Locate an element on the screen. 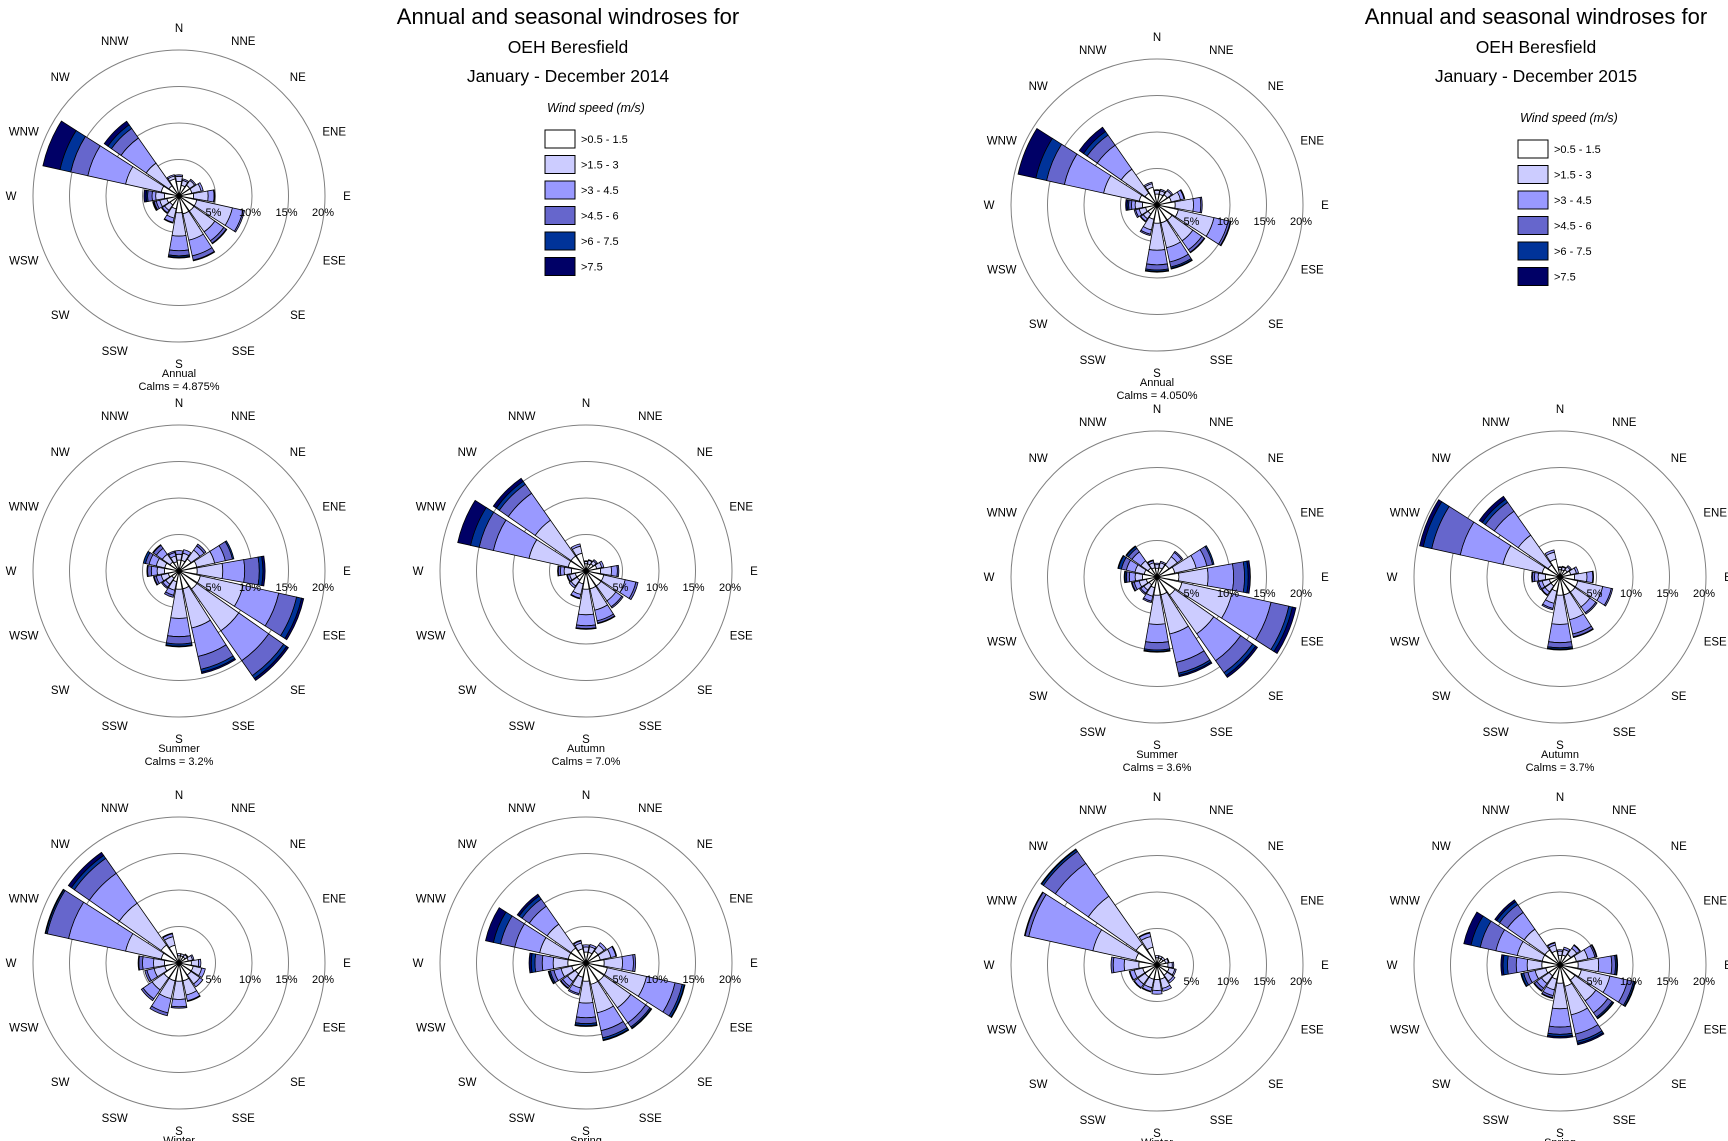 The height and width of the screenshot is (1141, 1728). legend-label: >0.5 - 1.5 is located at coordinates (1577, 150).